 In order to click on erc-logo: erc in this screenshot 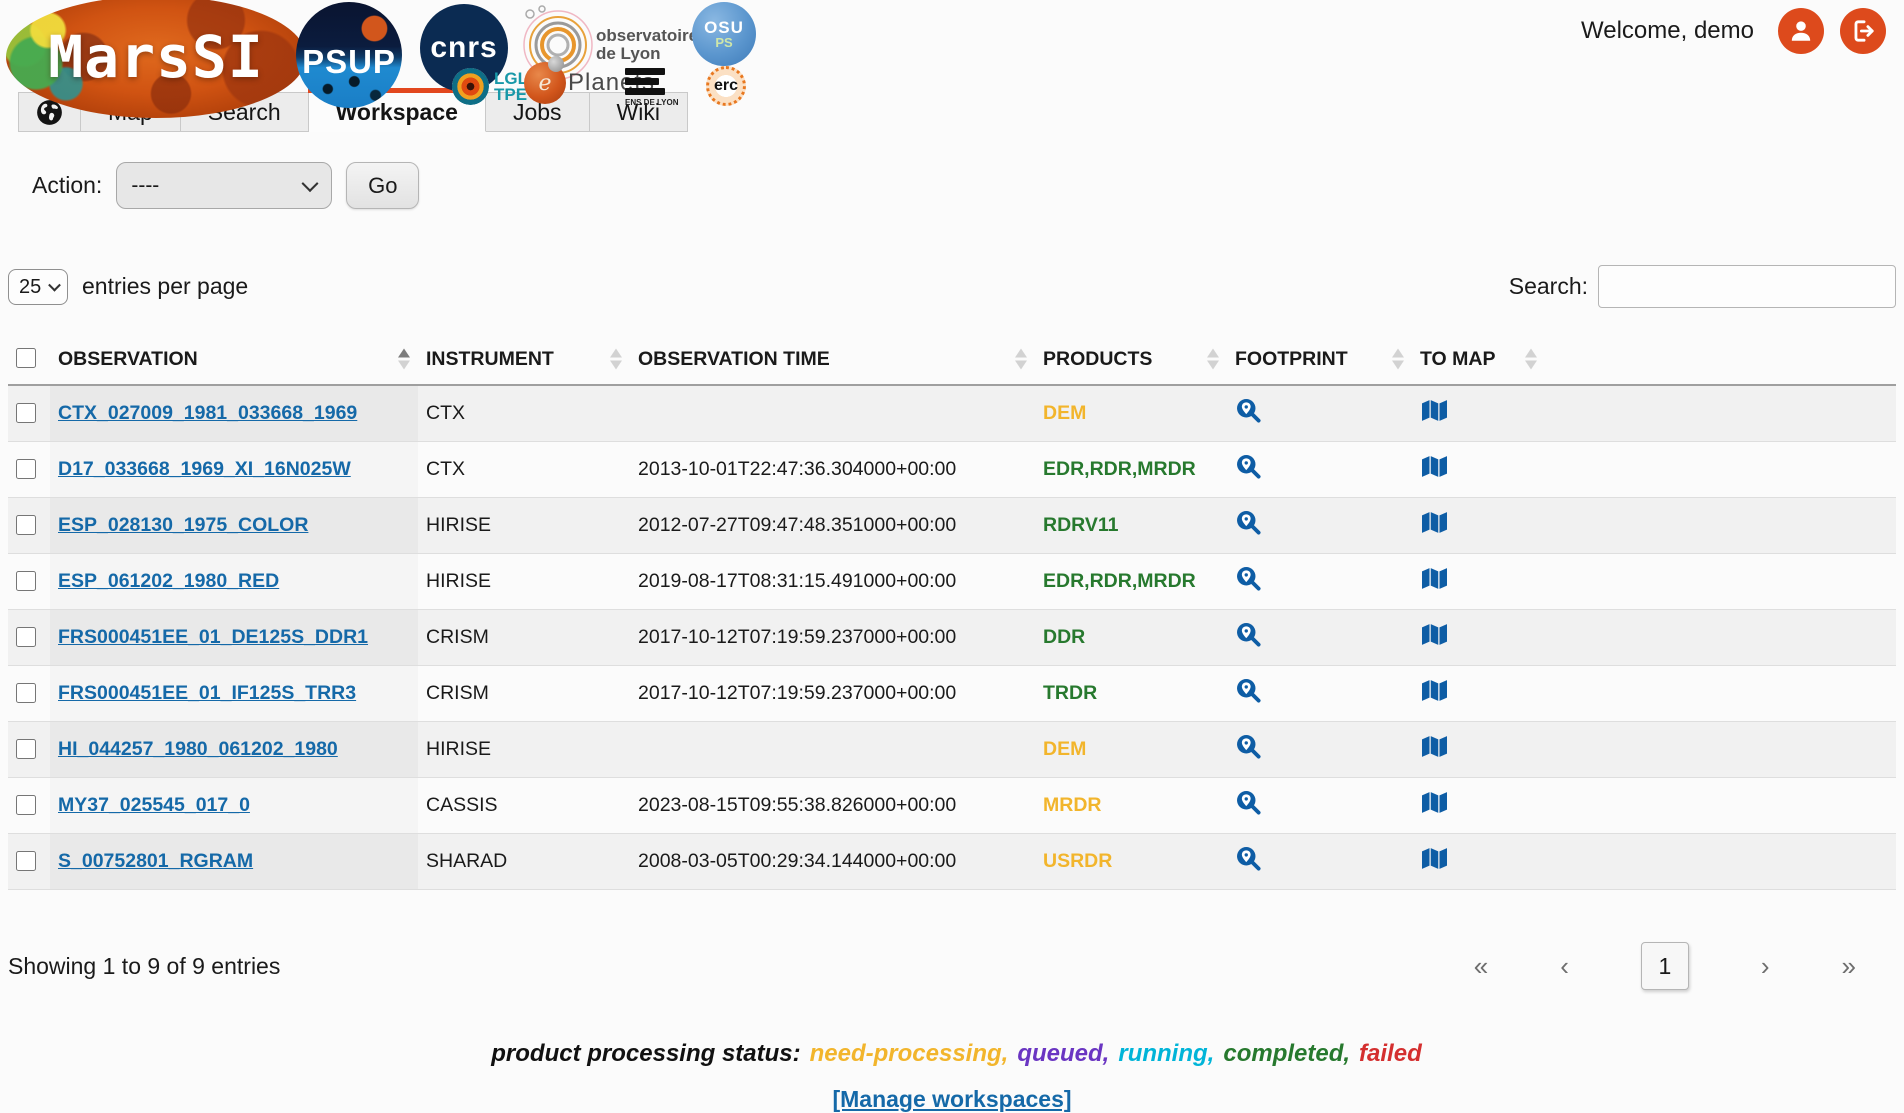, I will do `click(726, 86)`.